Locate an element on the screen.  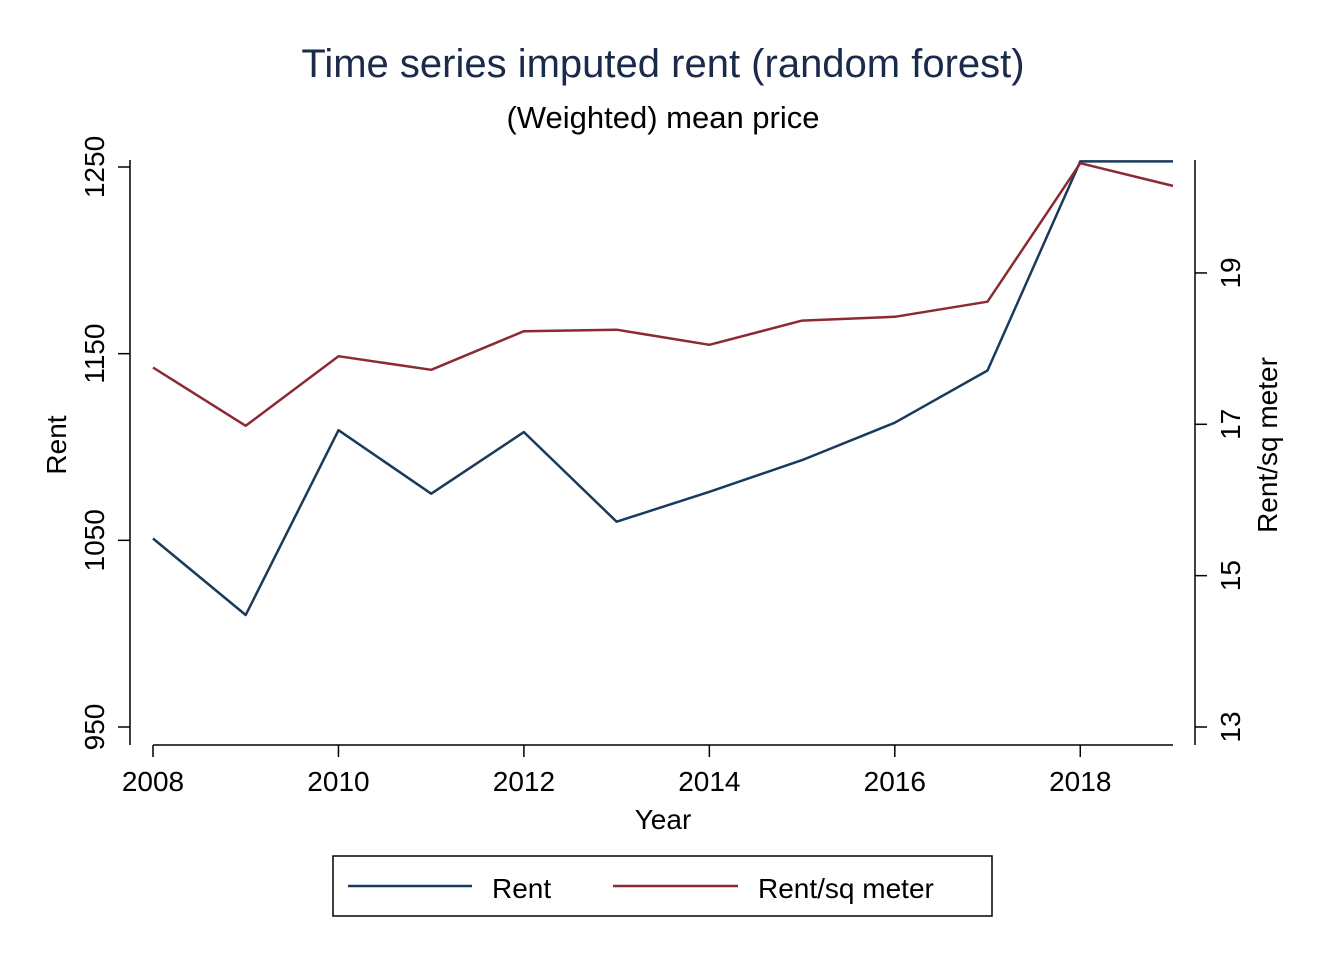
legend-label-rent-per-sqm: Rent/sq meter is located at coordinates (846, 888).